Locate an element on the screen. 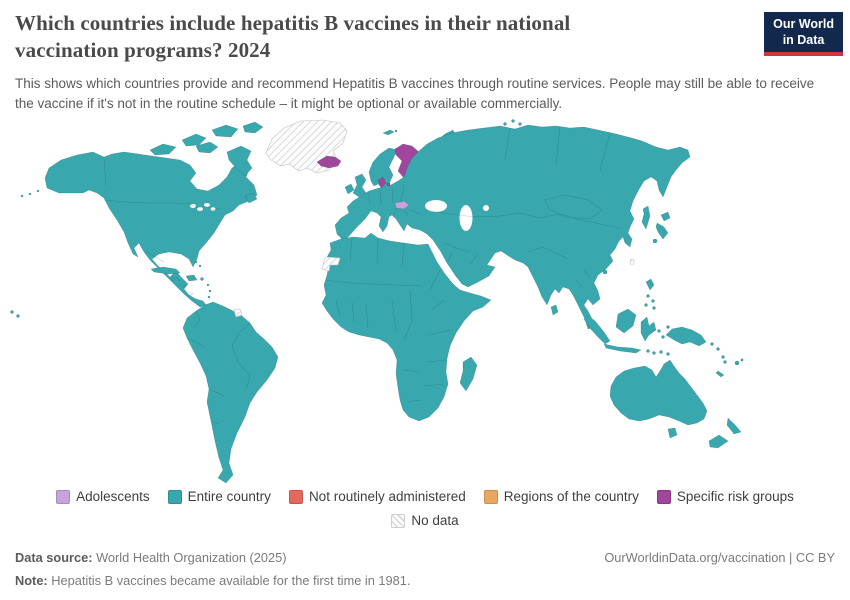  legend-item-entire_country: Entire country is located at coordinates (219, 496).